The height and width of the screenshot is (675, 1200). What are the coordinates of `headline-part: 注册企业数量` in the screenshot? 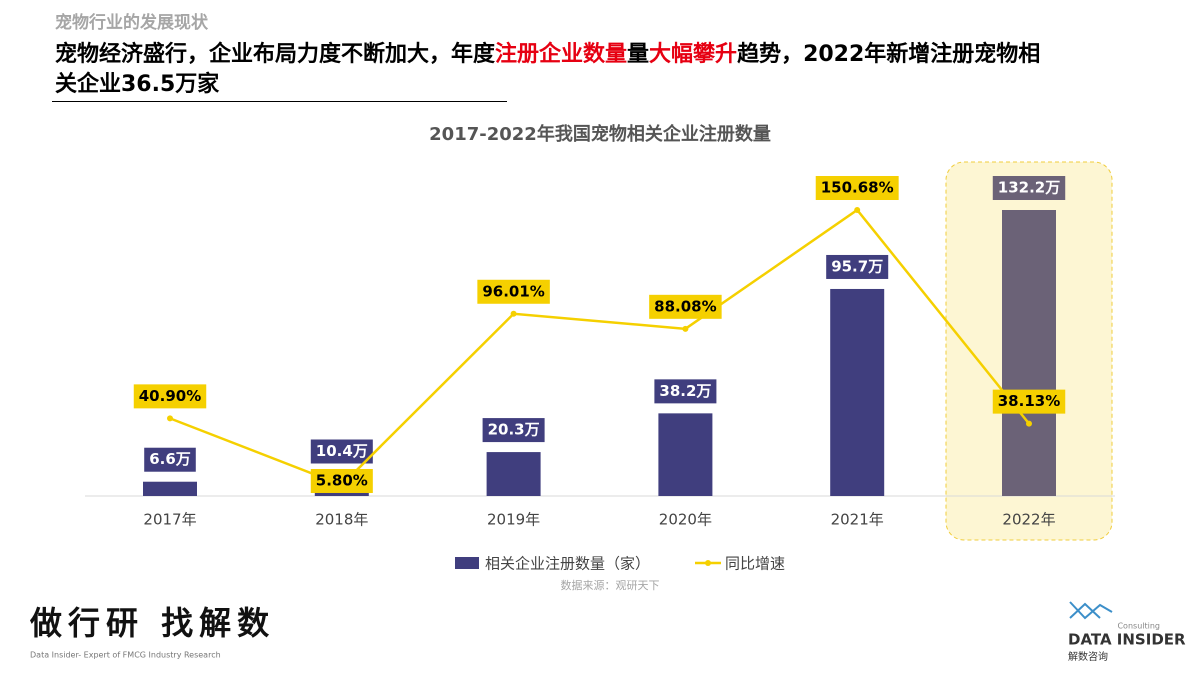 It's located at (561, 54).